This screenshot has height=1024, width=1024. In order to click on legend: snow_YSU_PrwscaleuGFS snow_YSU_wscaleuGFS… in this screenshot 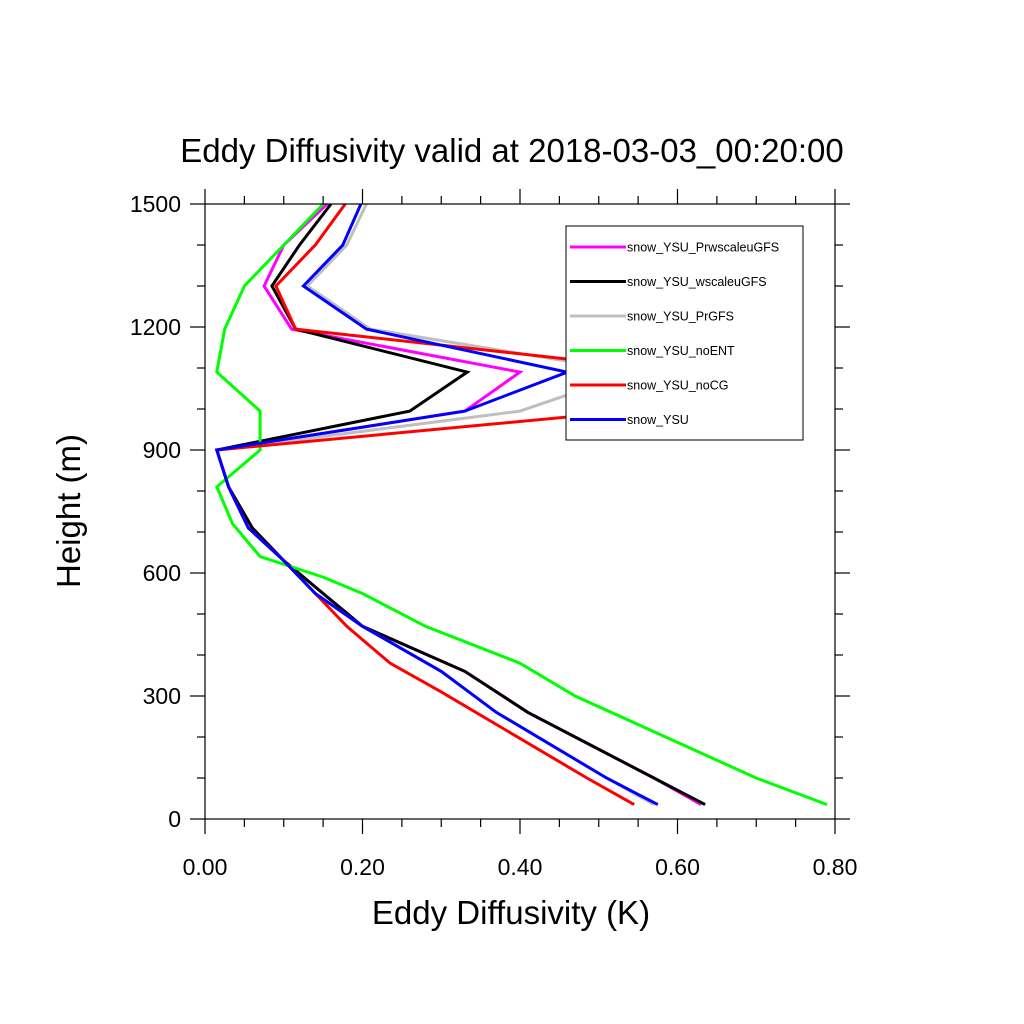, I will do `click(684, 333)`.